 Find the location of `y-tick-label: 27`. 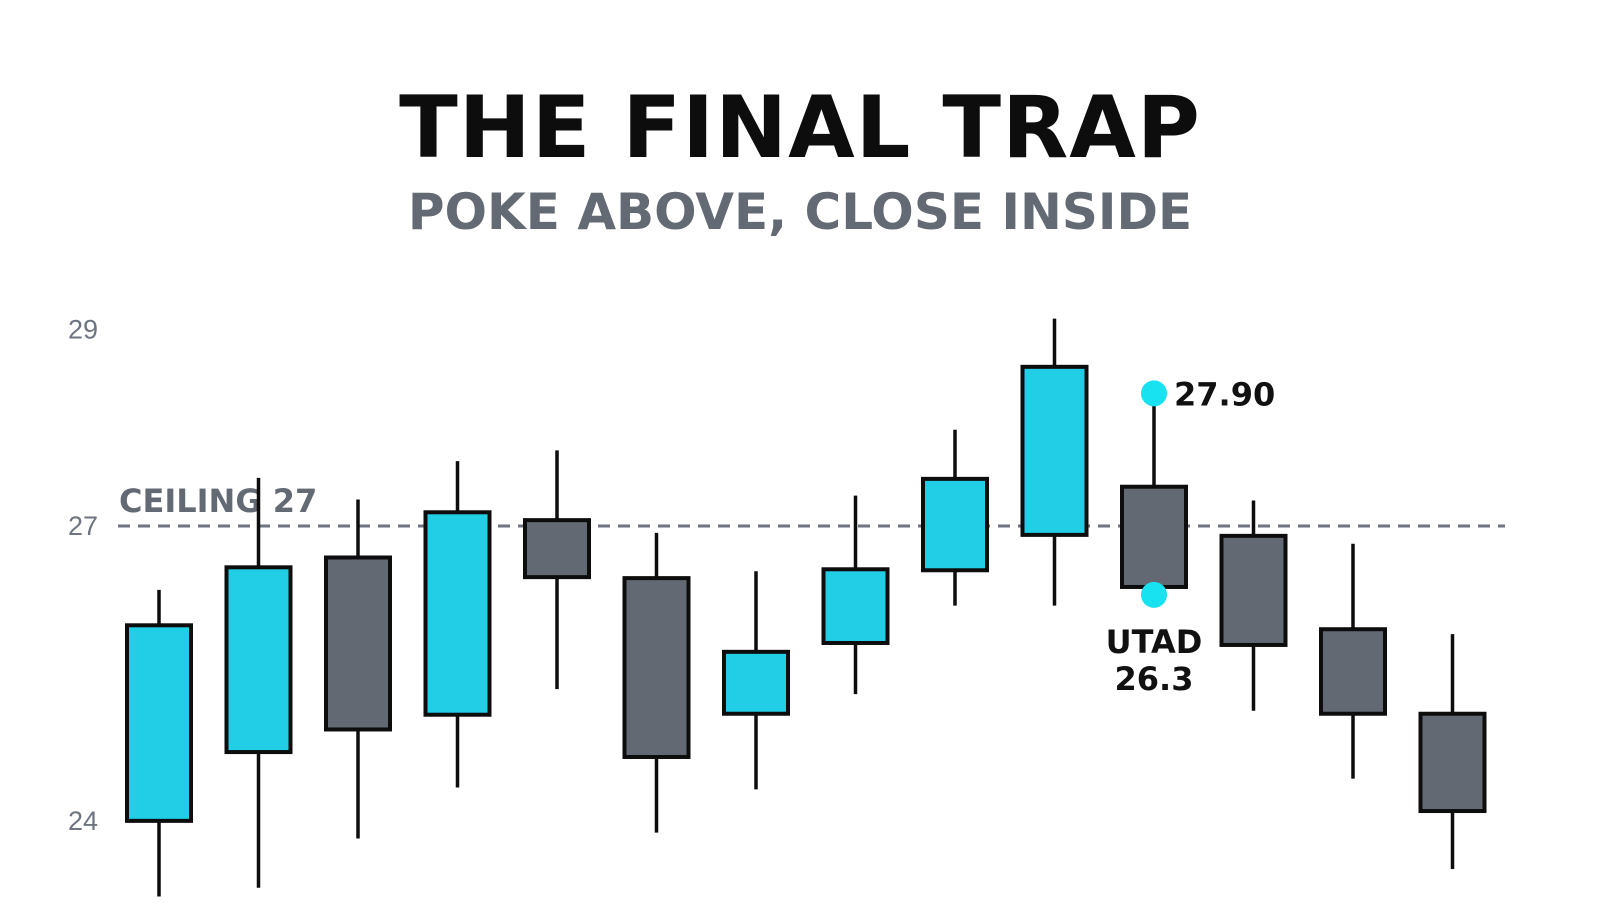

y-tick-label: 27 is located at coordinates (83, 526).